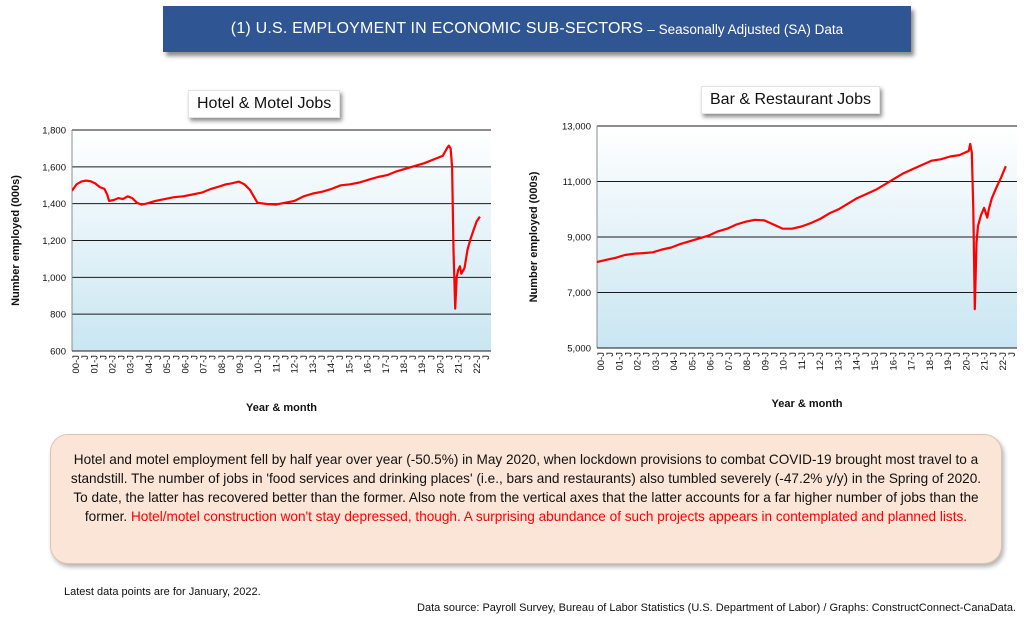 This screenshot has width=1024, height=620. I want to click on y-tick-label: 5,000, so click(579, 349).